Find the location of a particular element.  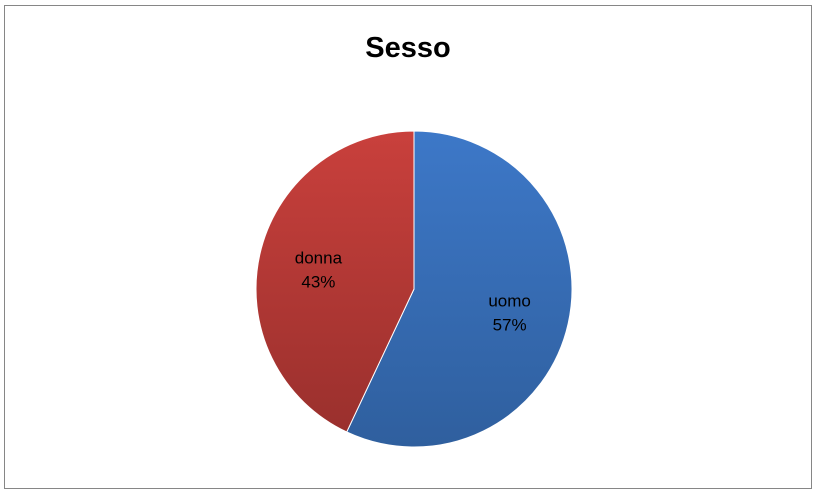

slice-percent-uomo: 57% is located at coordinates (510, 324).